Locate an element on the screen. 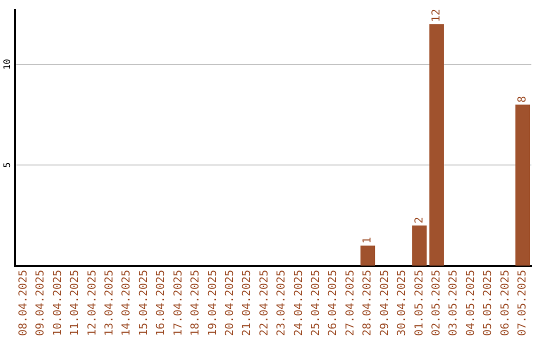 This screenshot has height=340, width=540. x-tick-label: 17.04.2025 is located at coordinates (177, 303).